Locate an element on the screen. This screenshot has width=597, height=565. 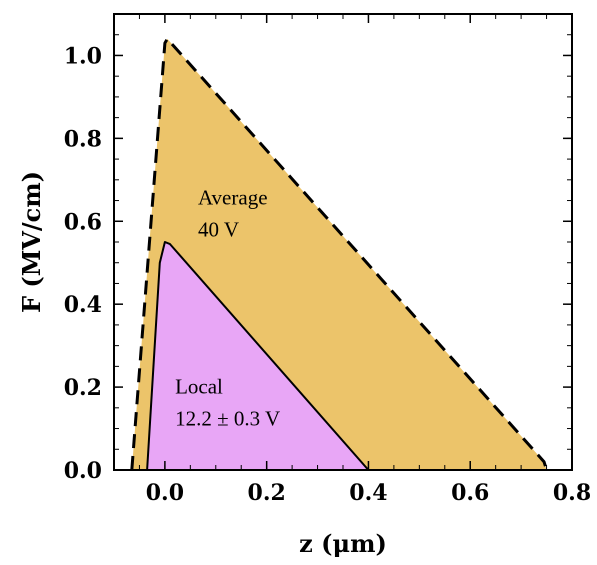
chart-annotations: Average 40 V Local 12.2 ± 0.3 V is located at coordinates (227, 308).